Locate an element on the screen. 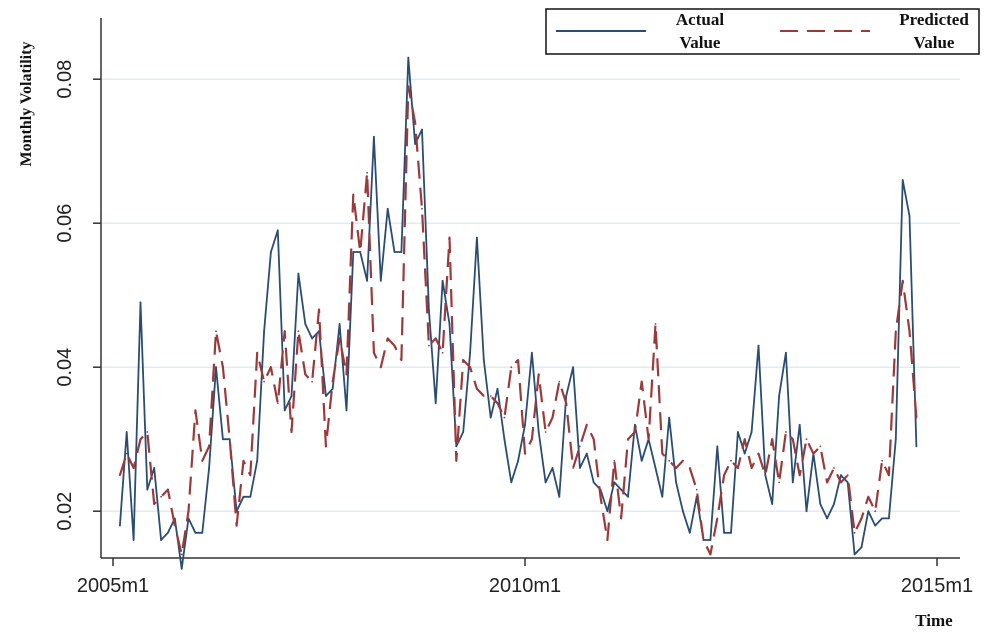  legend-label-predicted-line1: Predicted is located at coordinates (934, 19).